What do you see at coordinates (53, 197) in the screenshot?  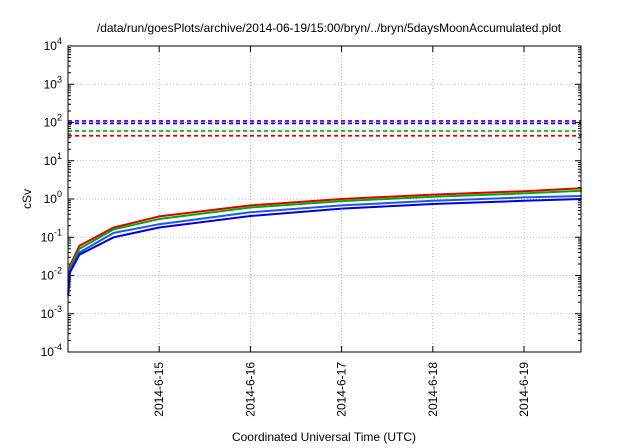 I see `y-tick-label: 10⁰` at bounding box center [53, 197].